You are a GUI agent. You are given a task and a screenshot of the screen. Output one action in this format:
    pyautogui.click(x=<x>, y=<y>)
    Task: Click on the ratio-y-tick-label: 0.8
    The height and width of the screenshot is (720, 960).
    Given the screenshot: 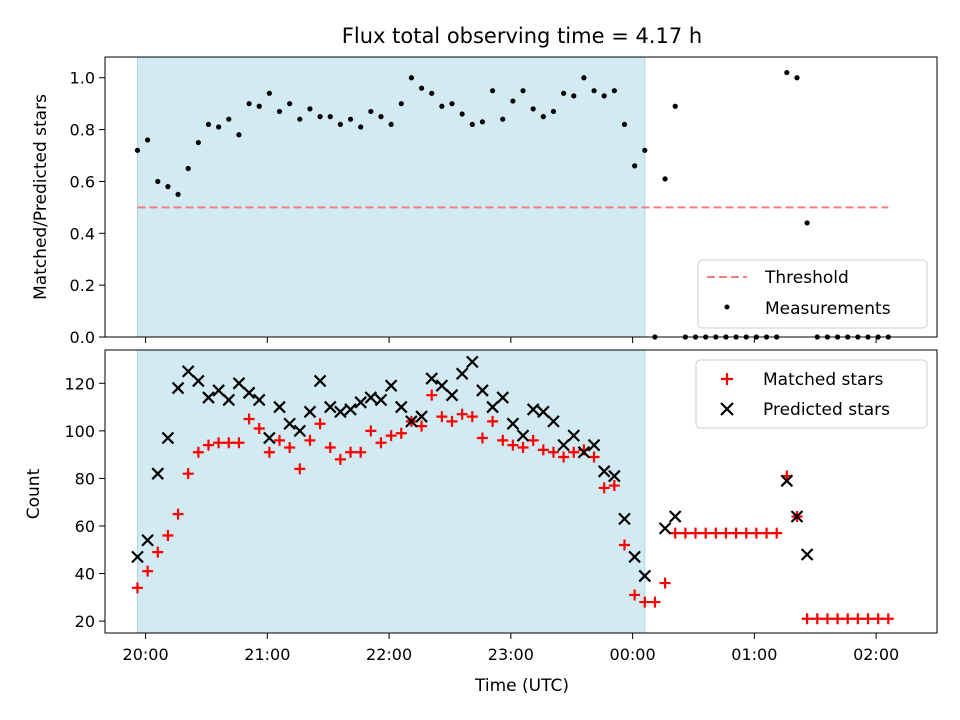 What is the action you would take?
    pyautogui.click(x=82, y=130)
    